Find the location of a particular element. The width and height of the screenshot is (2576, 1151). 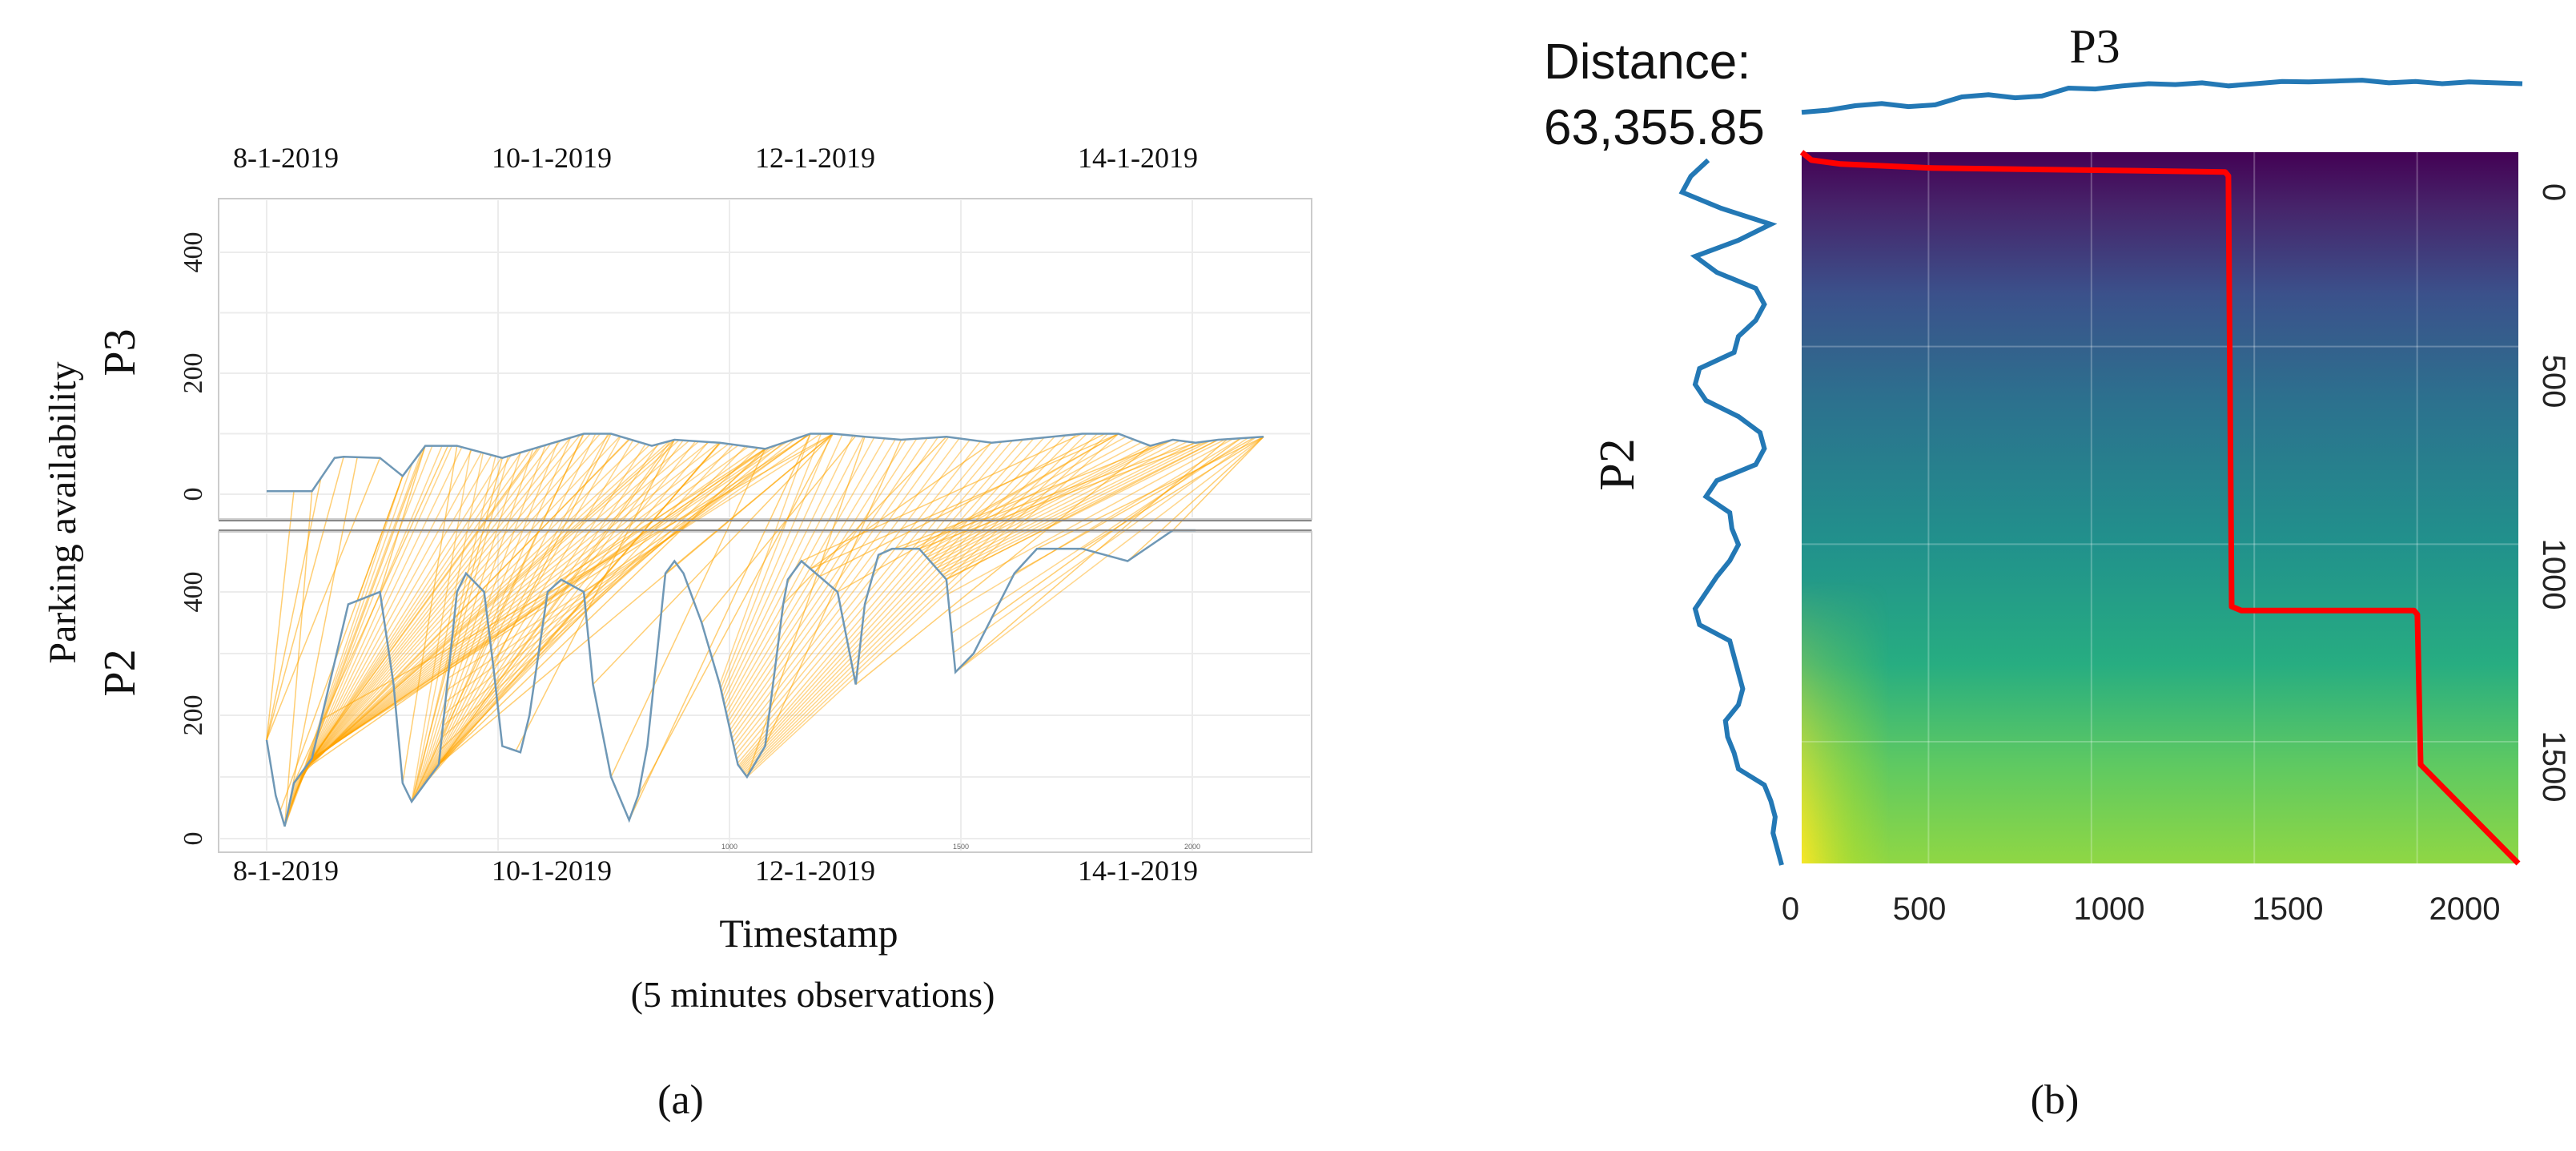

p2-plot-frame is located at coordinates (765, 692).